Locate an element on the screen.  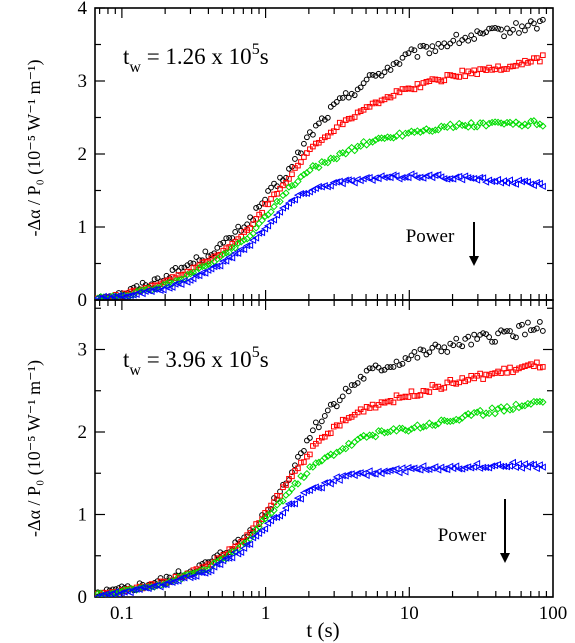
x-tick-label: 100 is located at coordinates (553, 613).